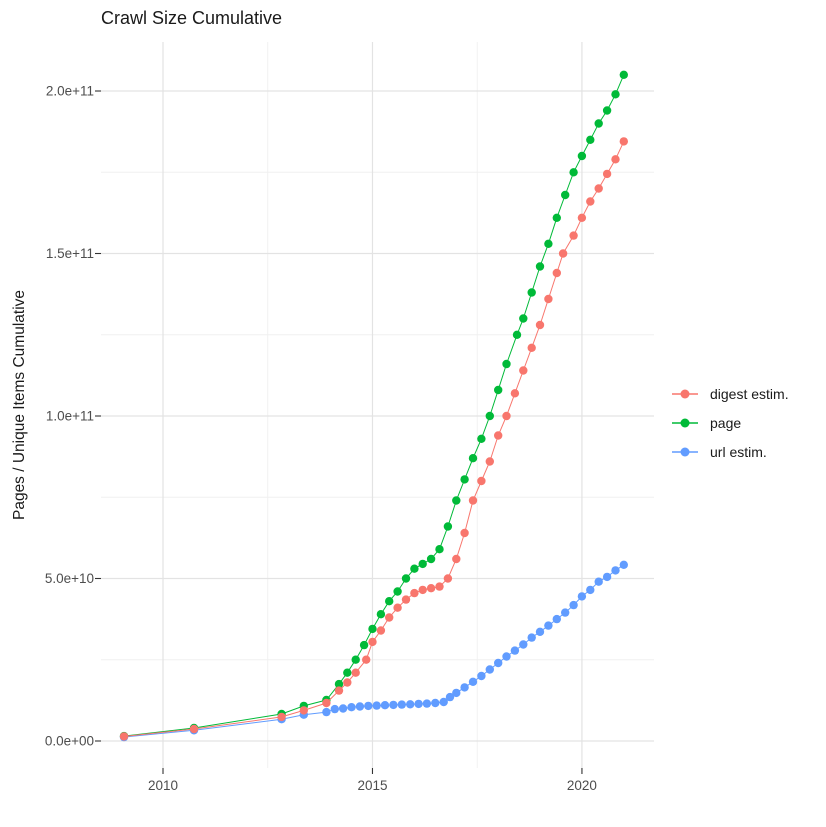 The width and height of the screenshot is (826, 827). I want to click on legend-item-url-estim: url estim., so click(729, 451).